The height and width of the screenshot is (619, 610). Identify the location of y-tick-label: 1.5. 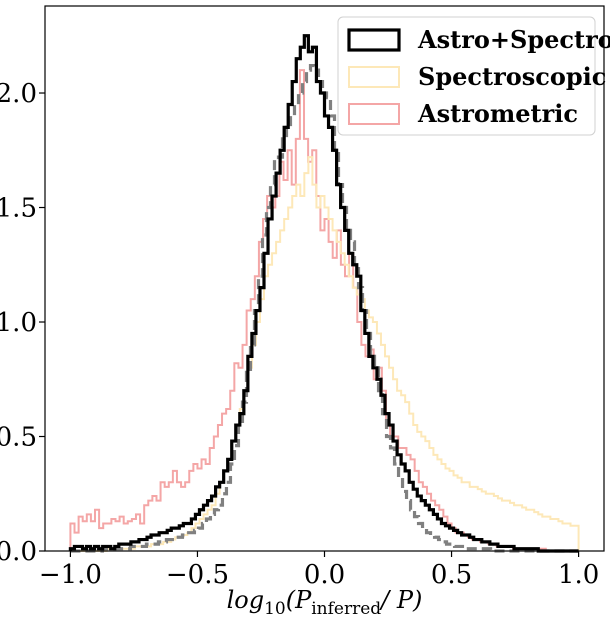
(18, 209).